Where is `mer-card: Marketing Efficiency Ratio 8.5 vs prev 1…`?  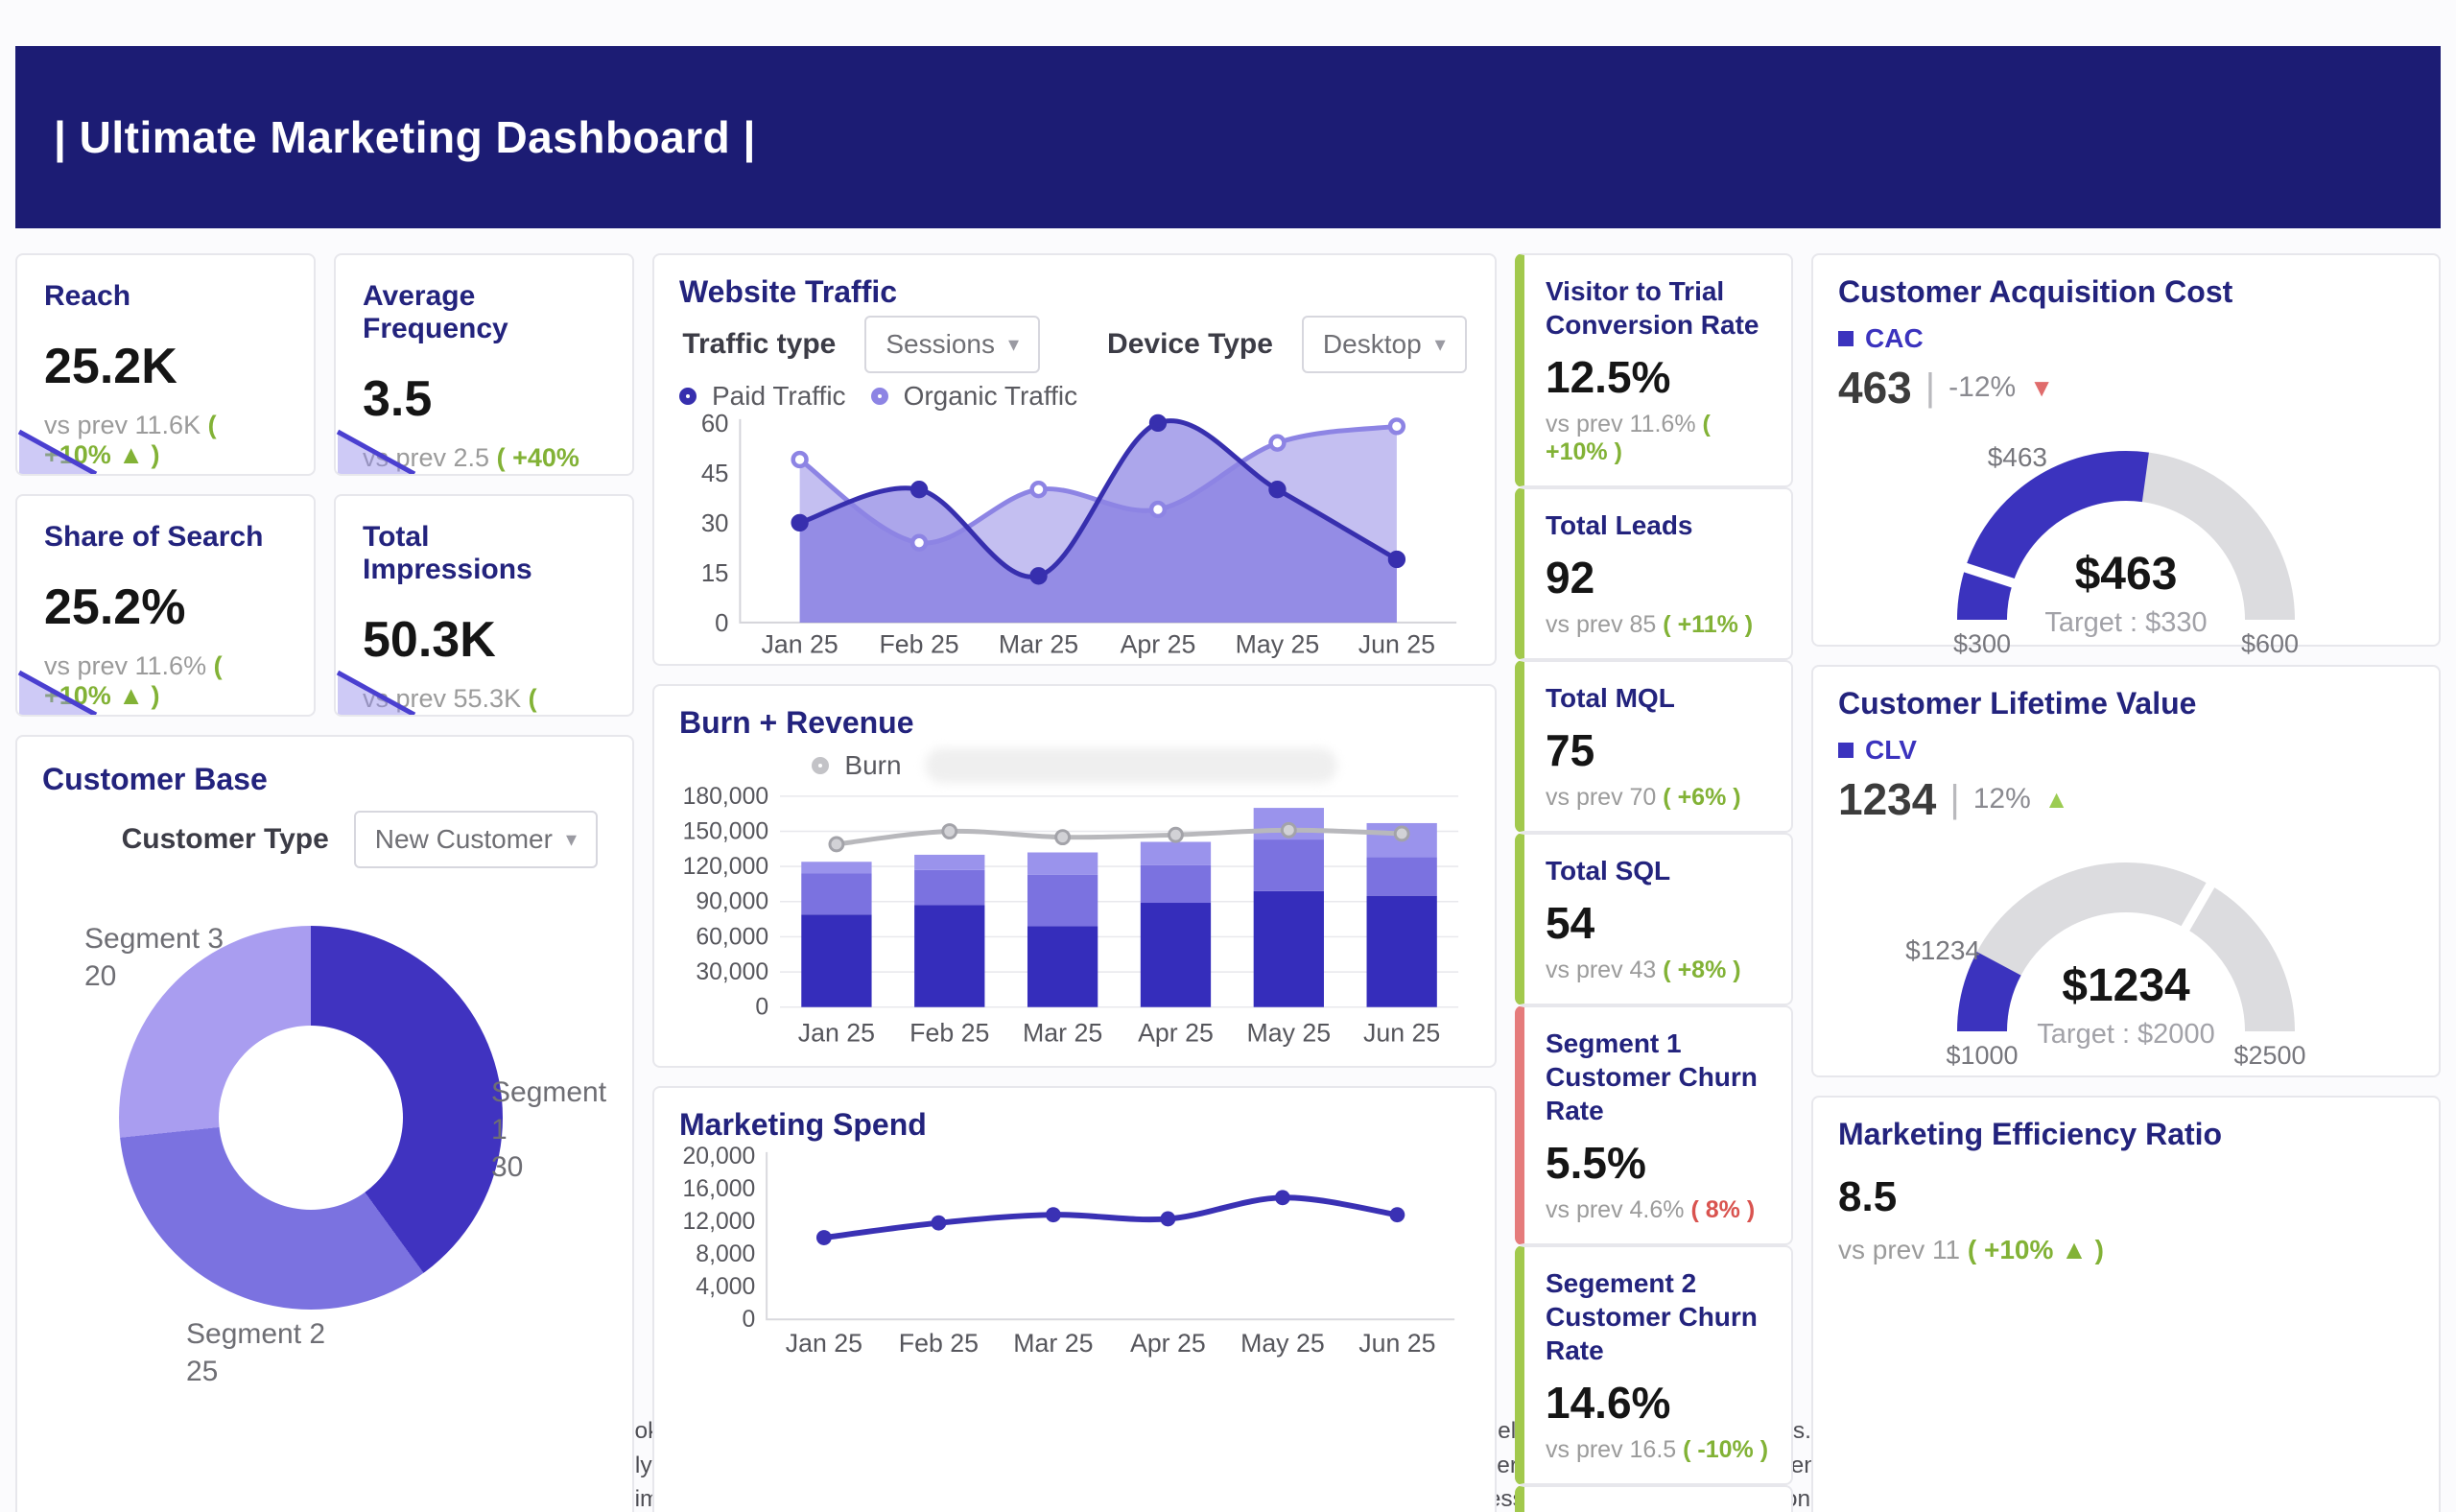 mer-card: Marketing Efficiency Ratio 8.5 vs prev 1… is located at coordinates (2126, 1304).